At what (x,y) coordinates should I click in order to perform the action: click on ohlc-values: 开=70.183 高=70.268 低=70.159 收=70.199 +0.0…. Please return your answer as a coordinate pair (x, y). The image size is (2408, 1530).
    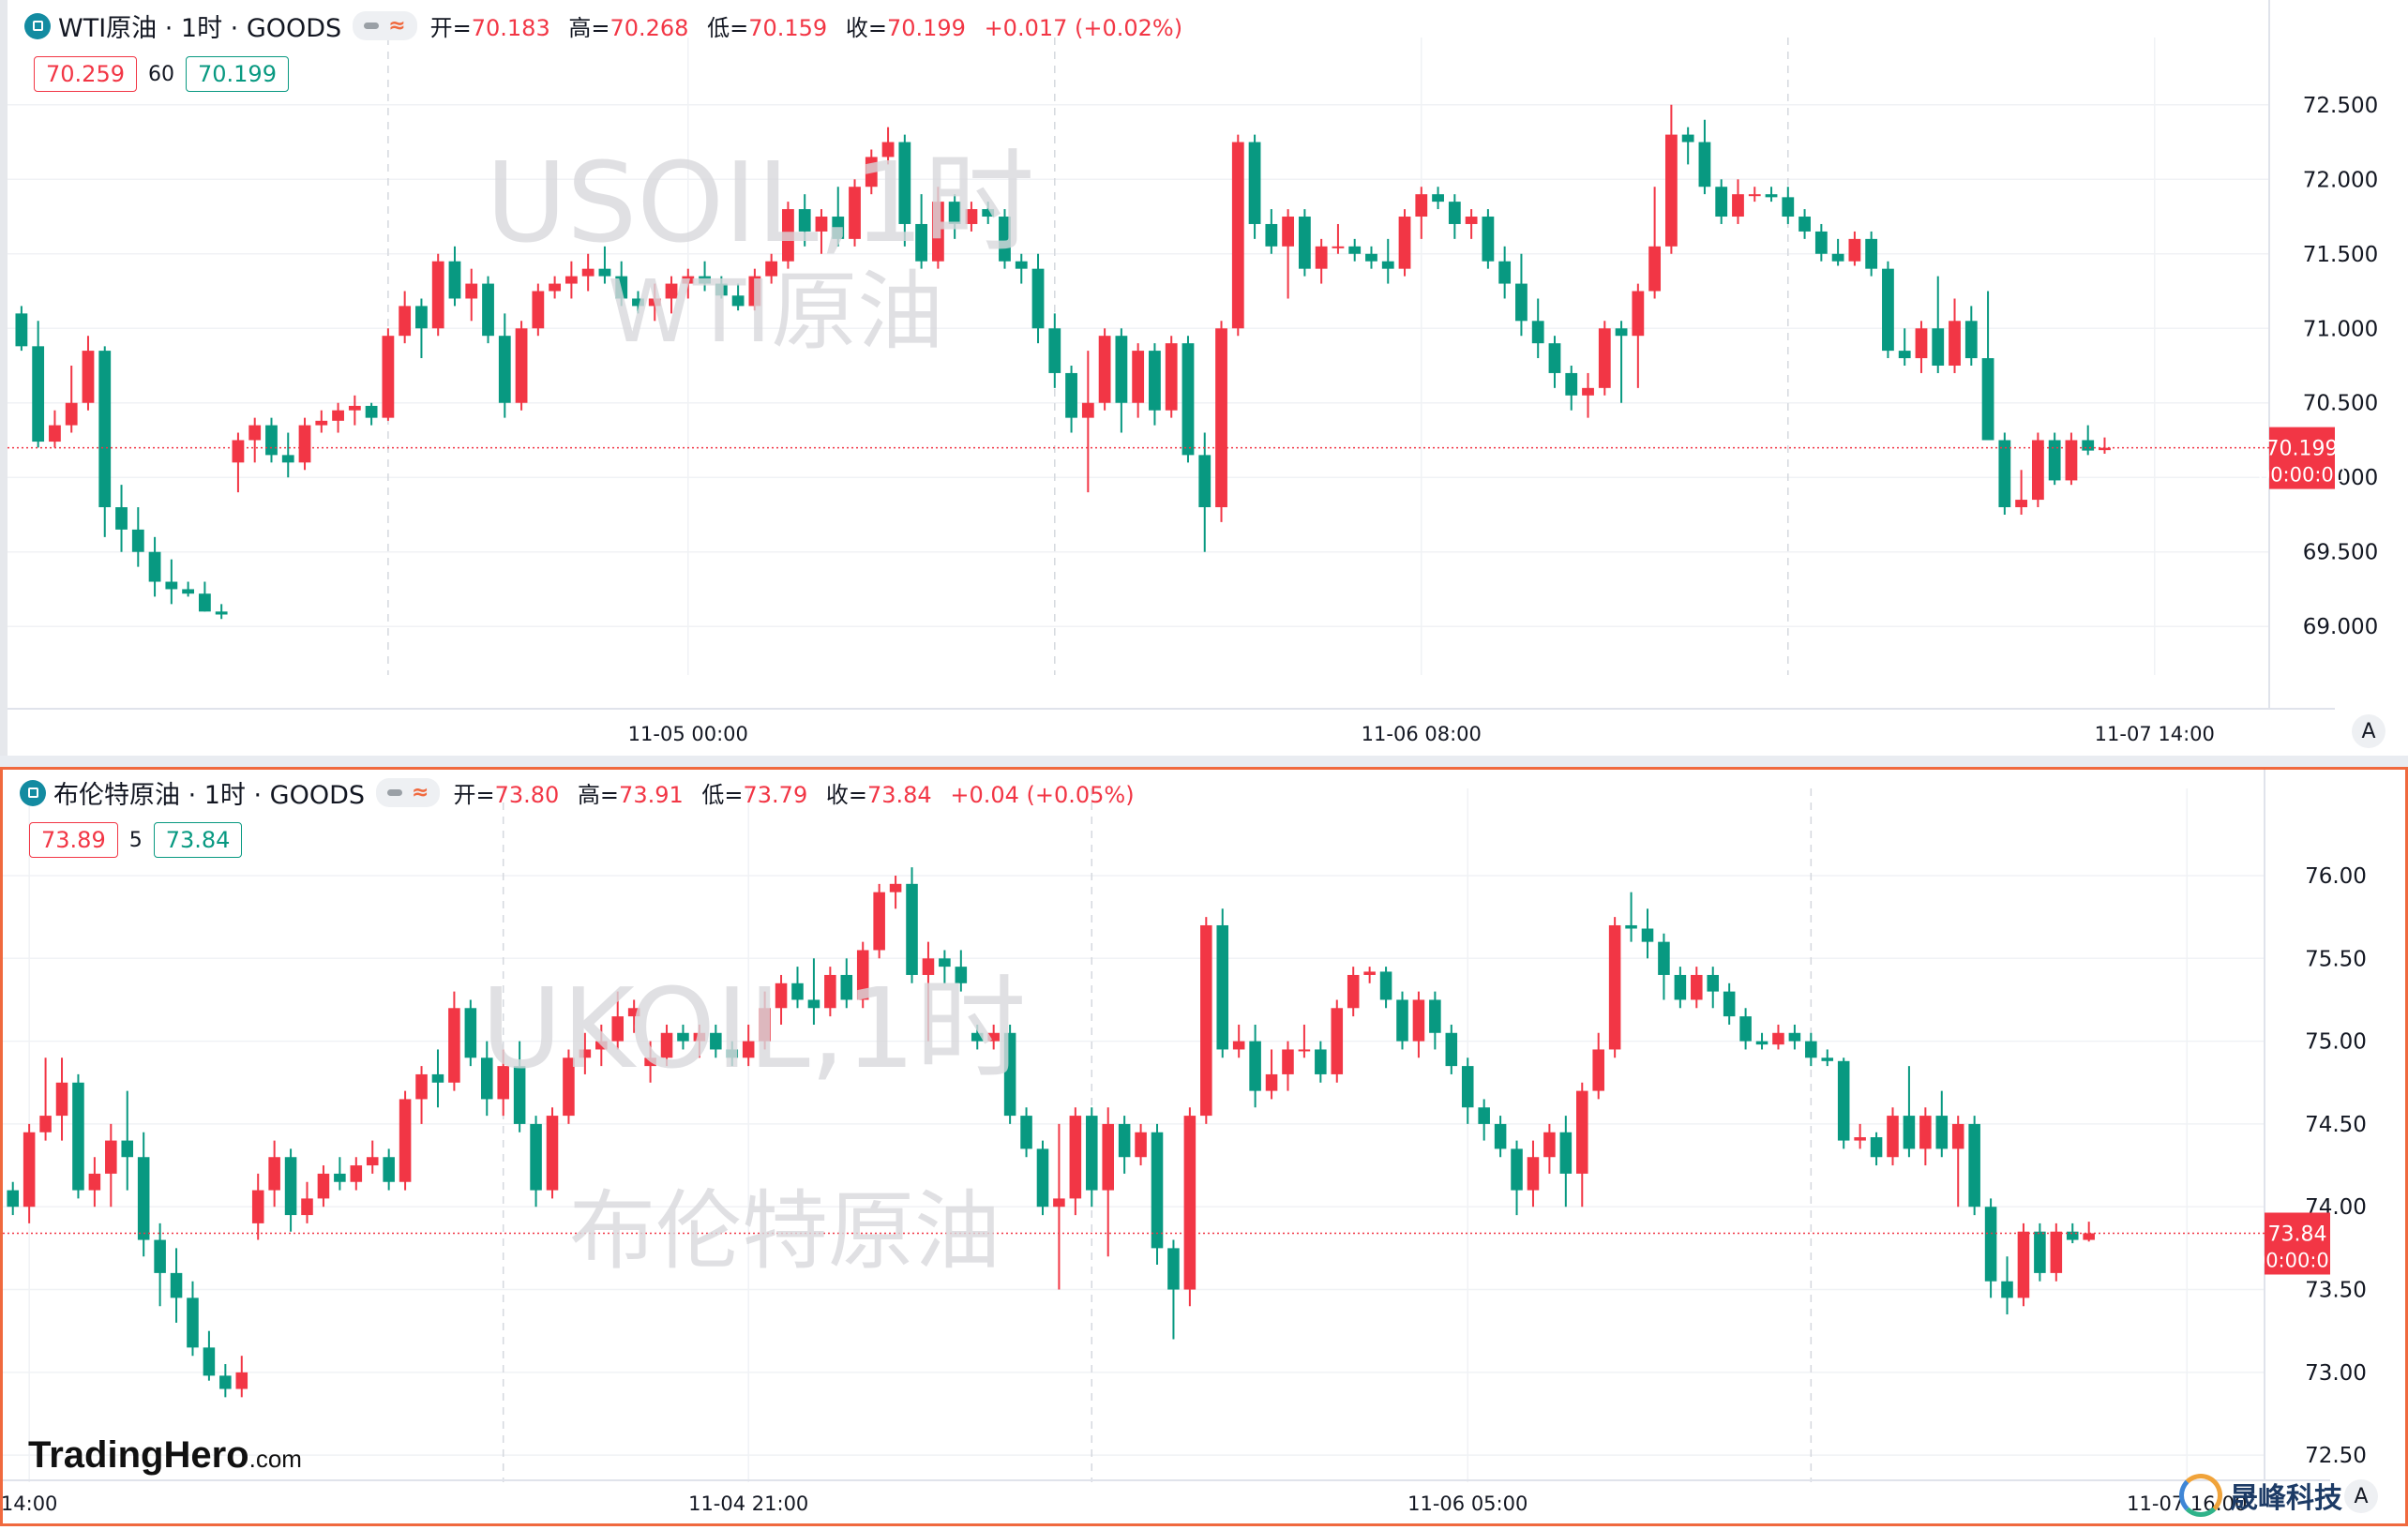
    Looking at the image, I should click on (806, 28).